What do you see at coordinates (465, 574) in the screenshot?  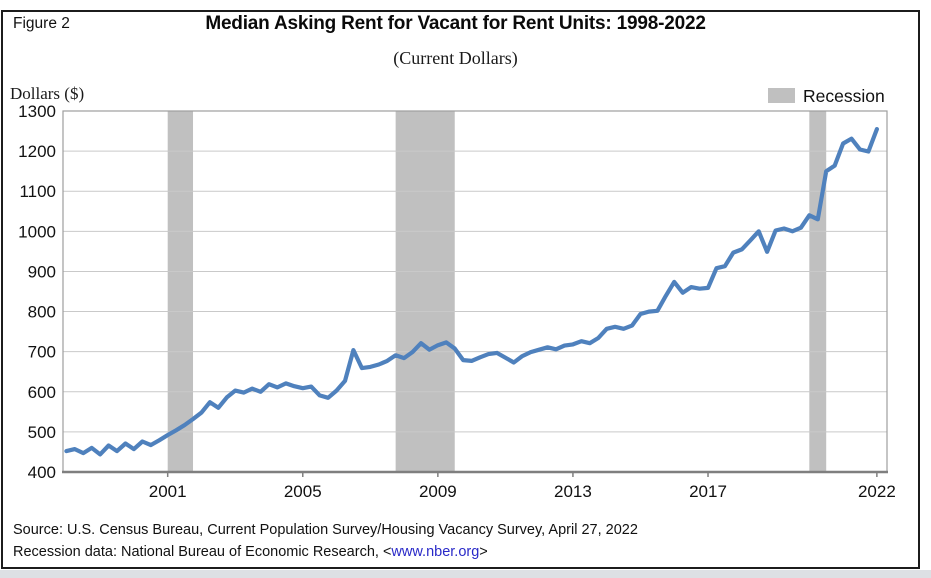 I see `page-bottom-strip` at bounding box center [465, 574].